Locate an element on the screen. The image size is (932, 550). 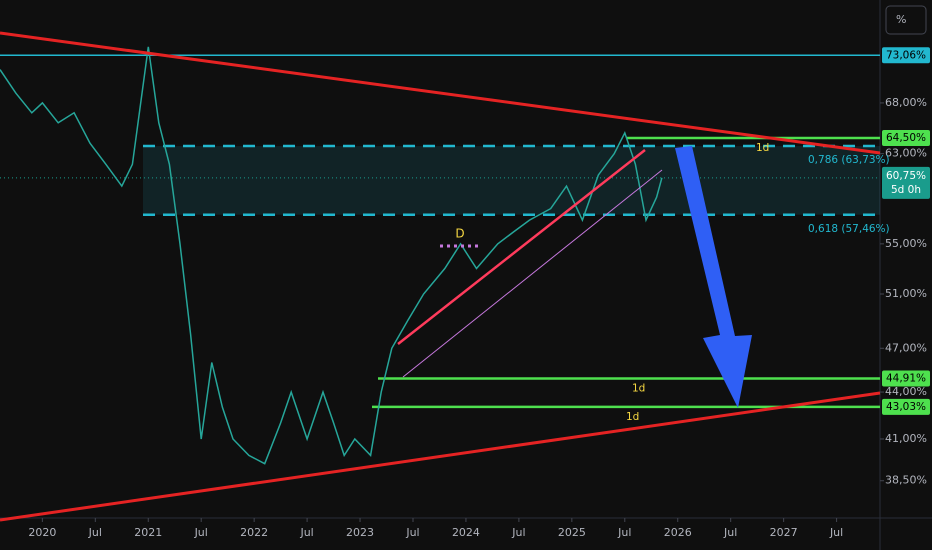
zone-layer is located at coordinates (511, 180).